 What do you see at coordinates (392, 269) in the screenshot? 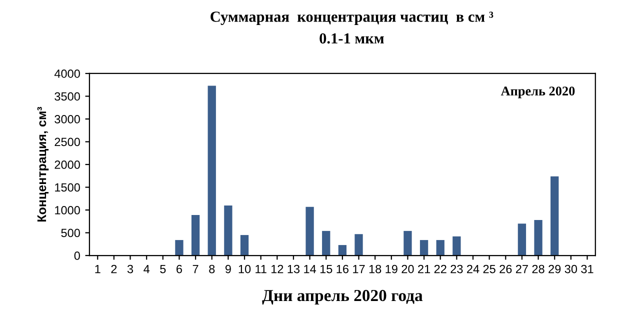
I see `x-tick-label: 19` at bounding box center [392, 269].